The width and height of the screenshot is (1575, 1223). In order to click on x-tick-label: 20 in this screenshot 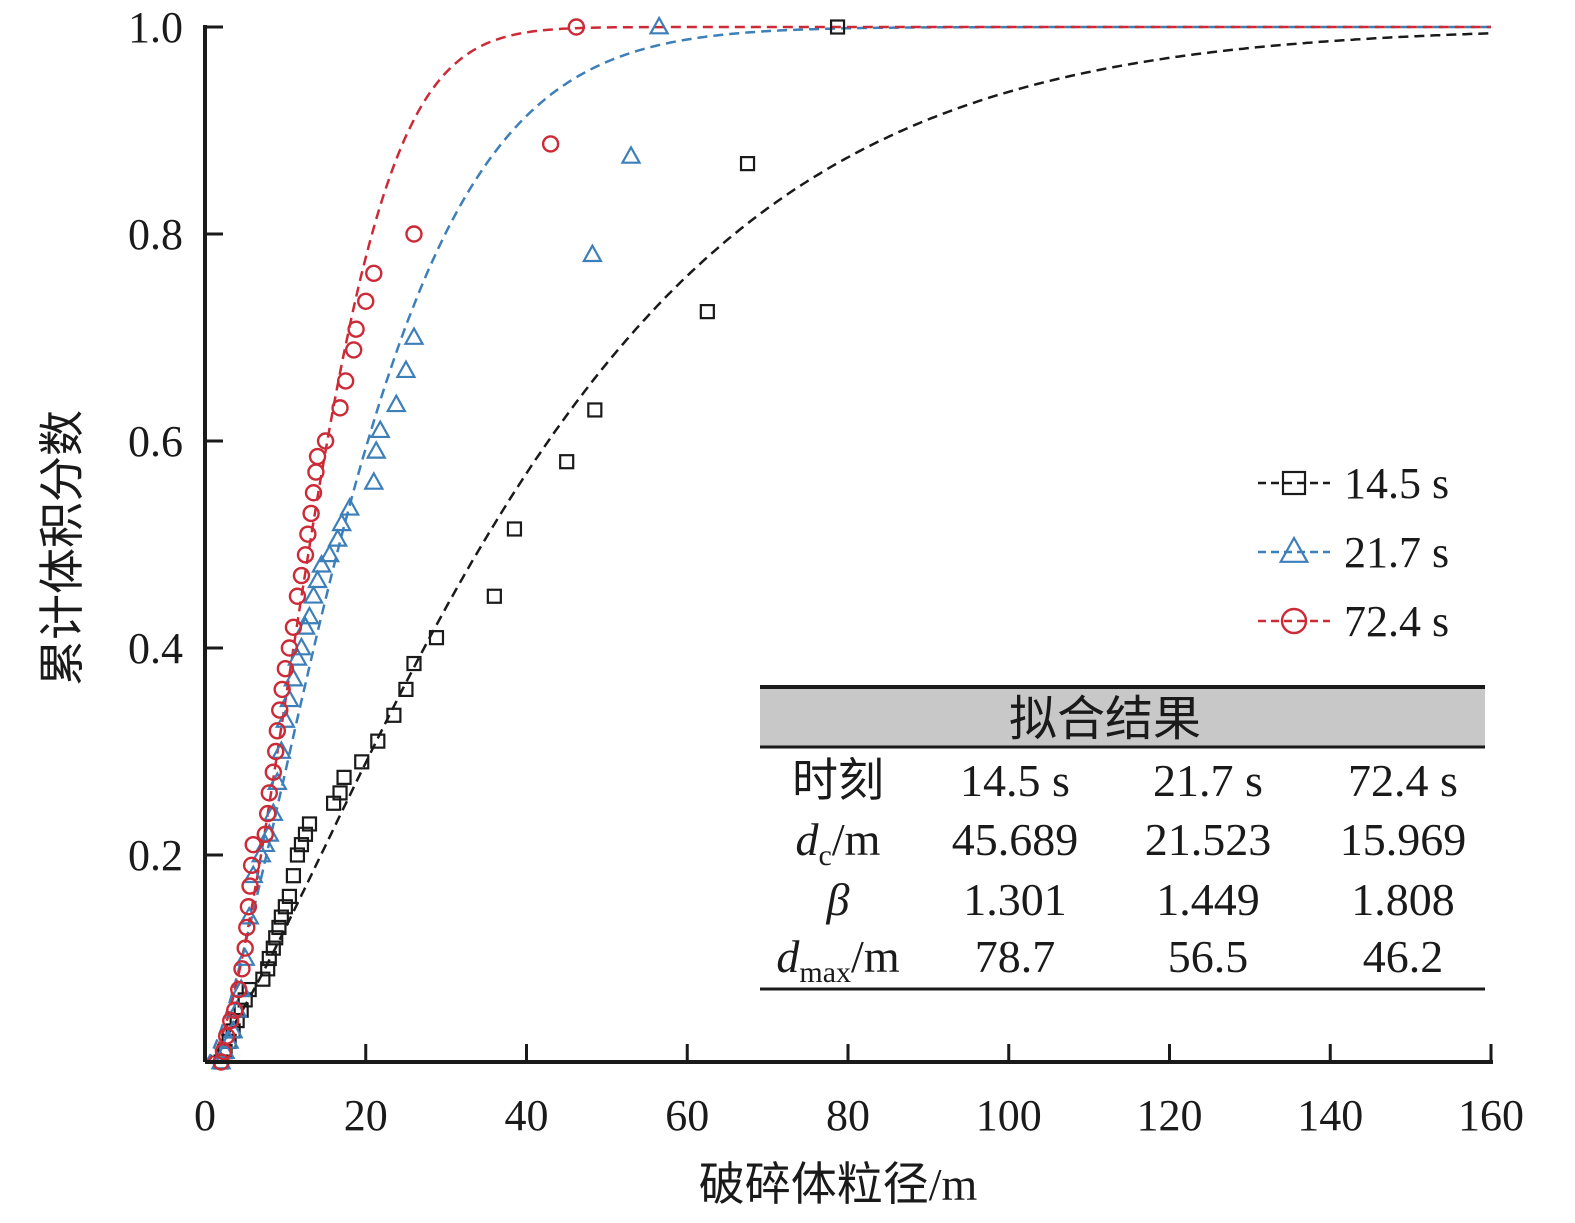, I will do `click(366, 1115)`.